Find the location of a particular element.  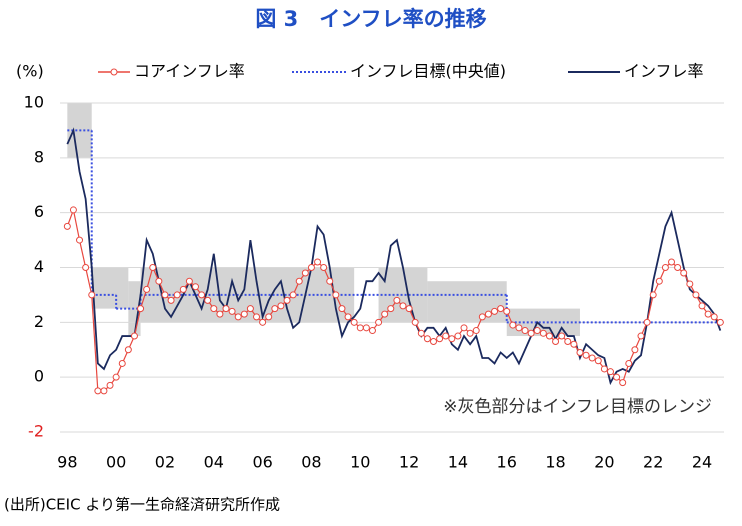

x-tick-label: 18 is located at coordinates (555, 462).